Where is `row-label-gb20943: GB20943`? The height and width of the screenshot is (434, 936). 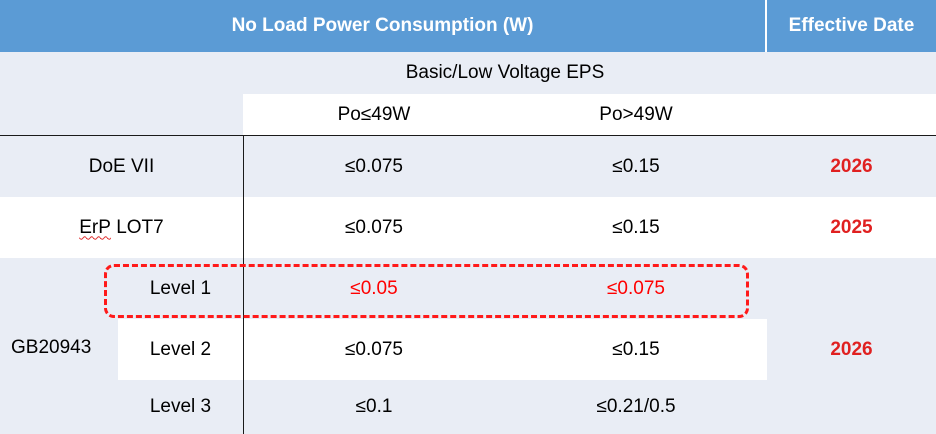 row-label-gb20943: GB20943 is located at coordinates (59, 346).